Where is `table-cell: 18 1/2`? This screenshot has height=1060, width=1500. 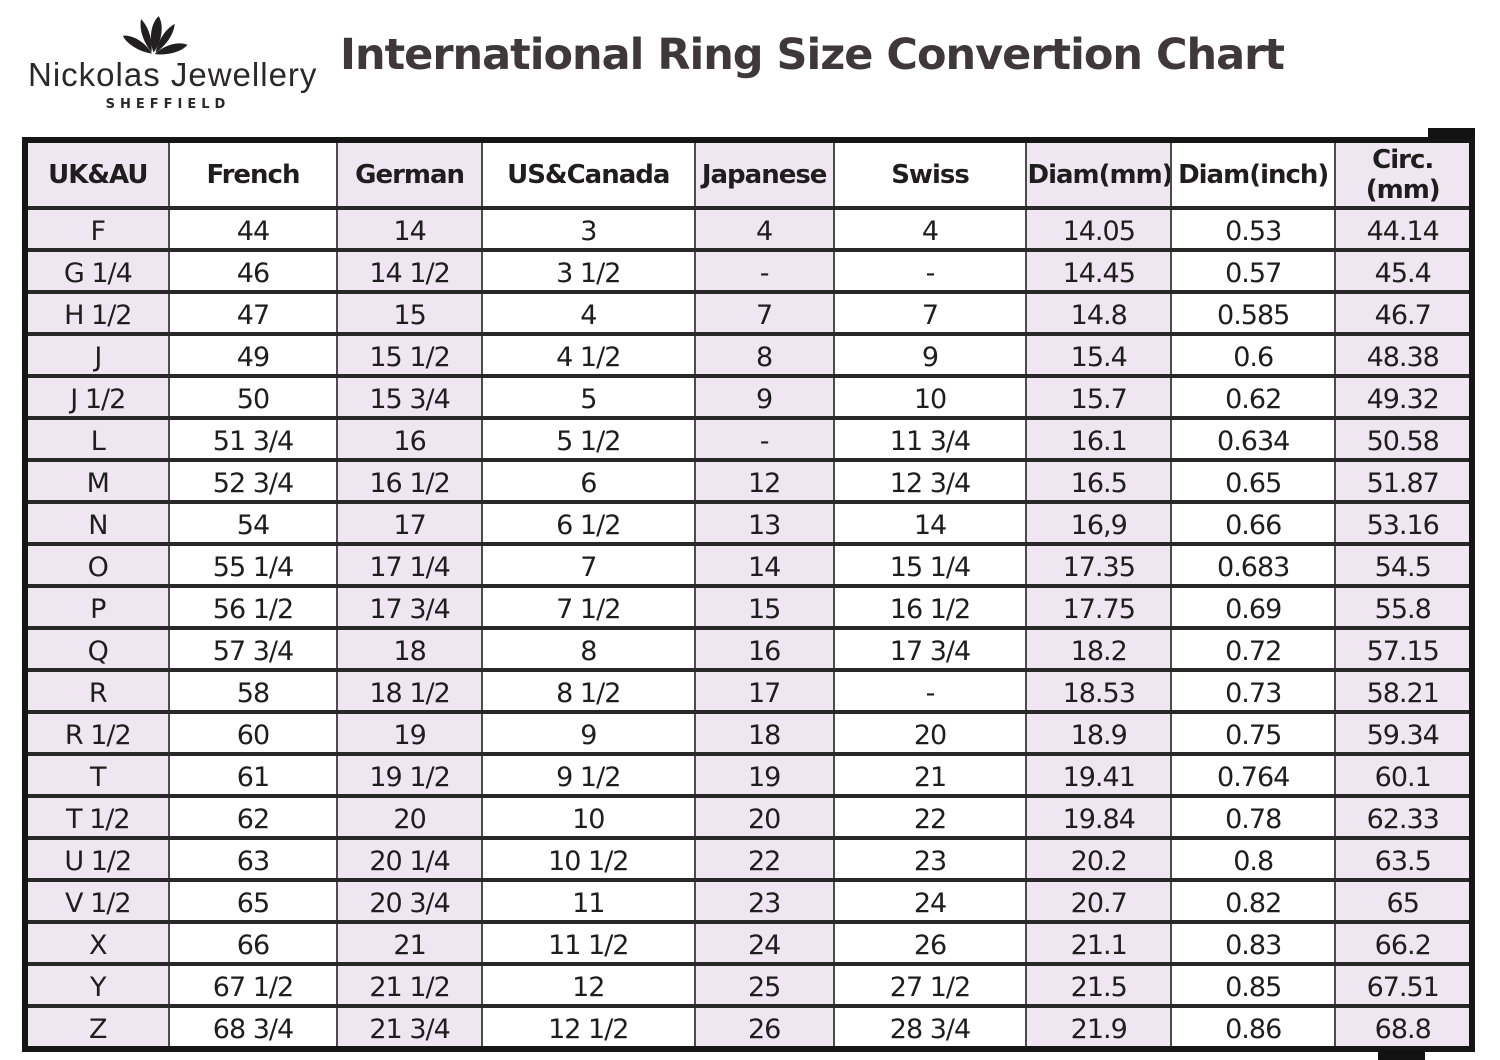 table-cell: 18 1/2 is located at coordinates (409, 691).